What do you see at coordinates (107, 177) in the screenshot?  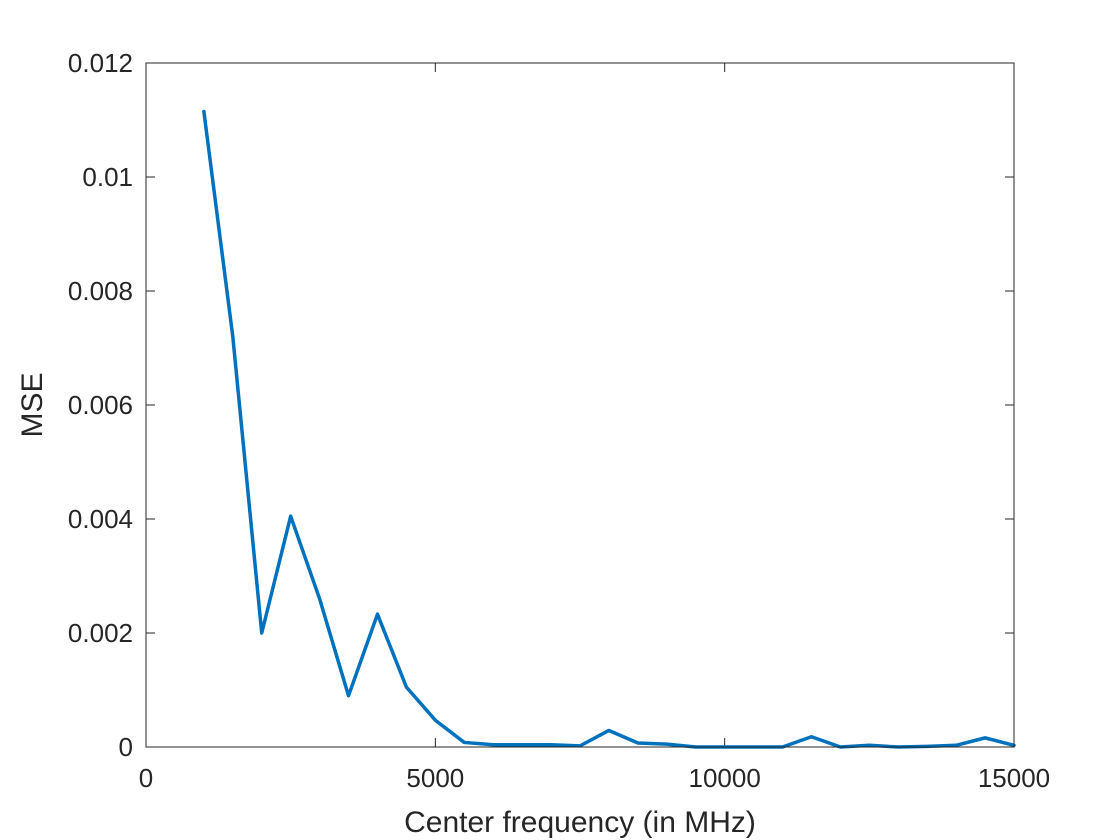 I see `y-tick-label: 0.01` at bounding box center [107, 177].